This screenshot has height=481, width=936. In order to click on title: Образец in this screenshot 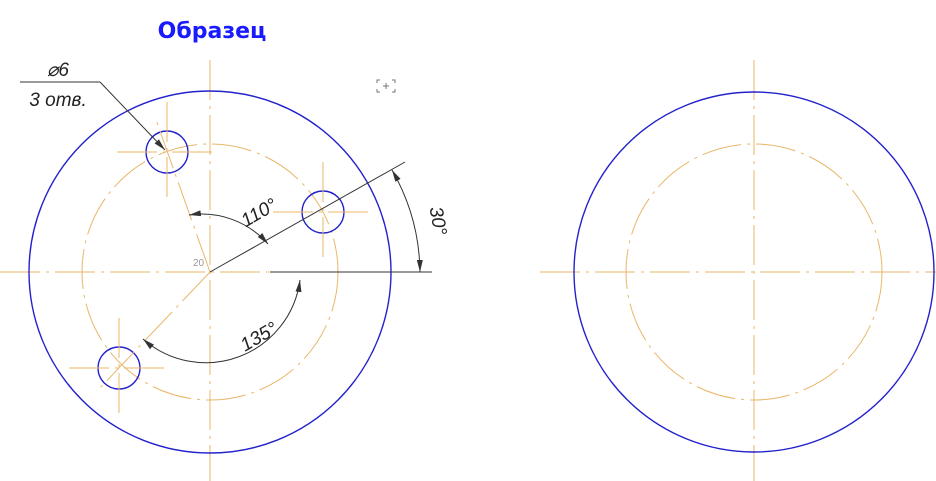, I will do `click(212, 31)`.